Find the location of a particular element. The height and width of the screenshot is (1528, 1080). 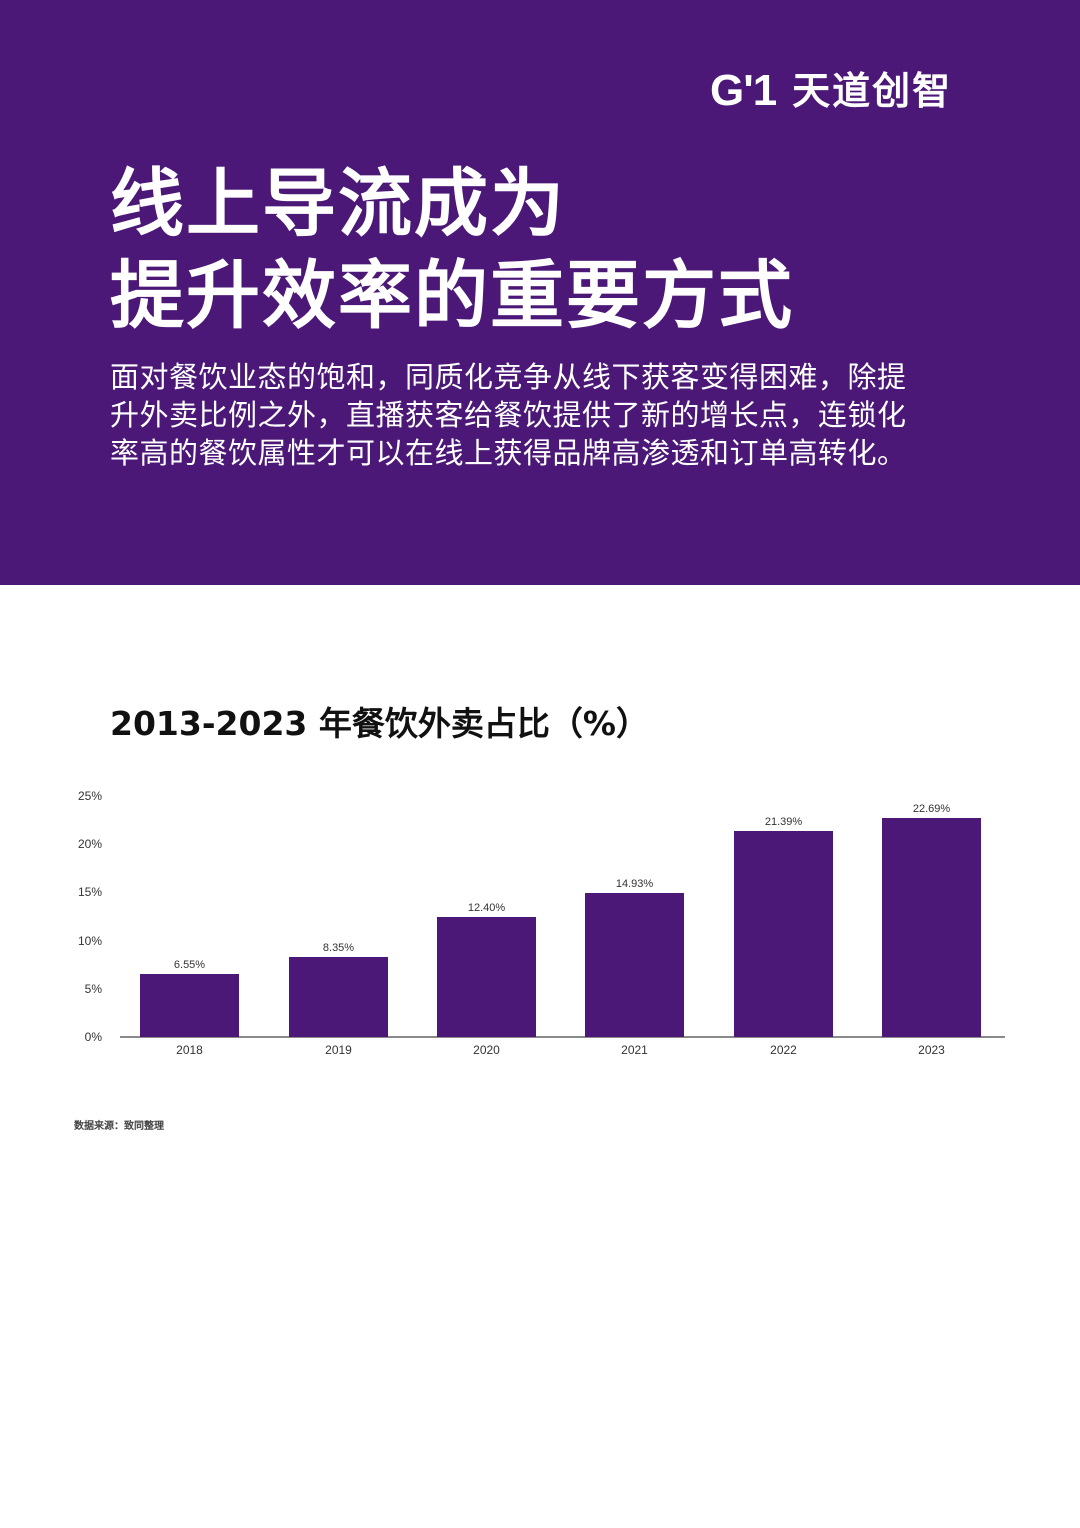

bar-value-label: 21.39% is located at coordinates (783, 821).